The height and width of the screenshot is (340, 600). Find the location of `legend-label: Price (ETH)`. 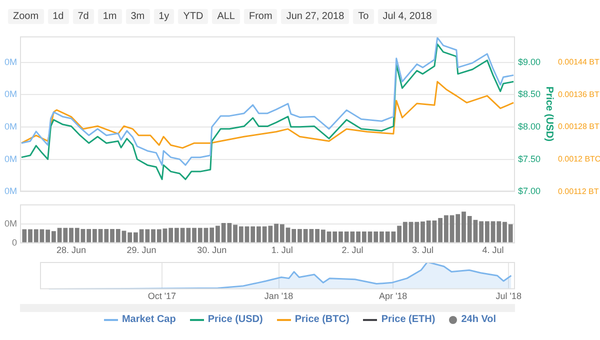

legend-label: Price (ETH) is located at coordinates (408, 319).